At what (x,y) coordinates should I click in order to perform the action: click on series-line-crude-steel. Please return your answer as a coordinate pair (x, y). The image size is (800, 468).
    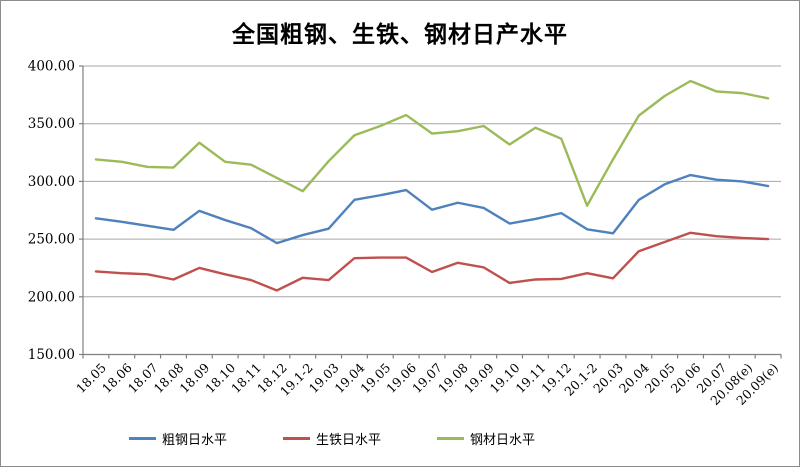
    Looking at the image, I should click on (432, 209).